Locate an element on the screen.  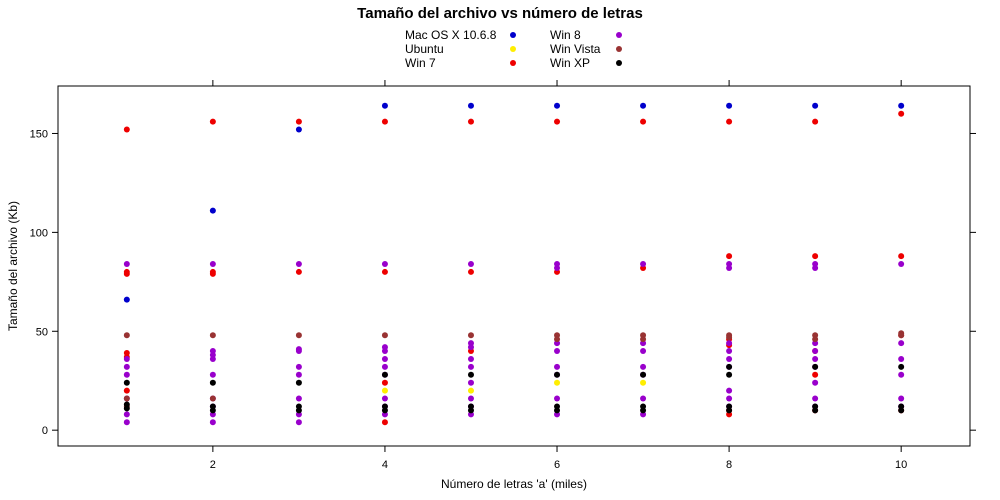
x-tick-label: 4 is located at coordinates (385, 465).